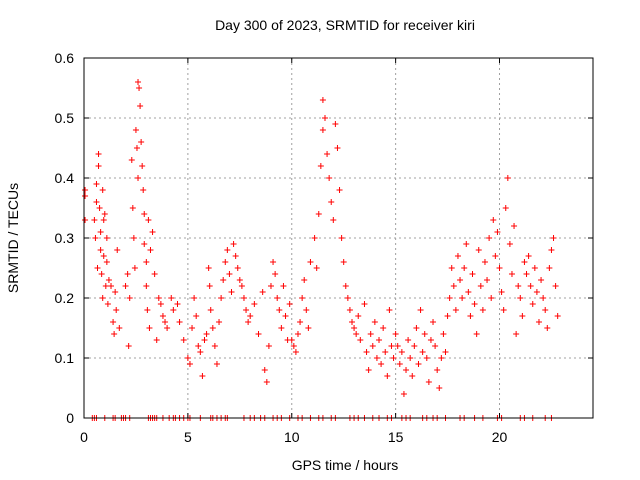  What do you see at coordinates (65, 358) in the screenshot?
I see `y-tick-label: 0.1` at bounding box center [65, 358].